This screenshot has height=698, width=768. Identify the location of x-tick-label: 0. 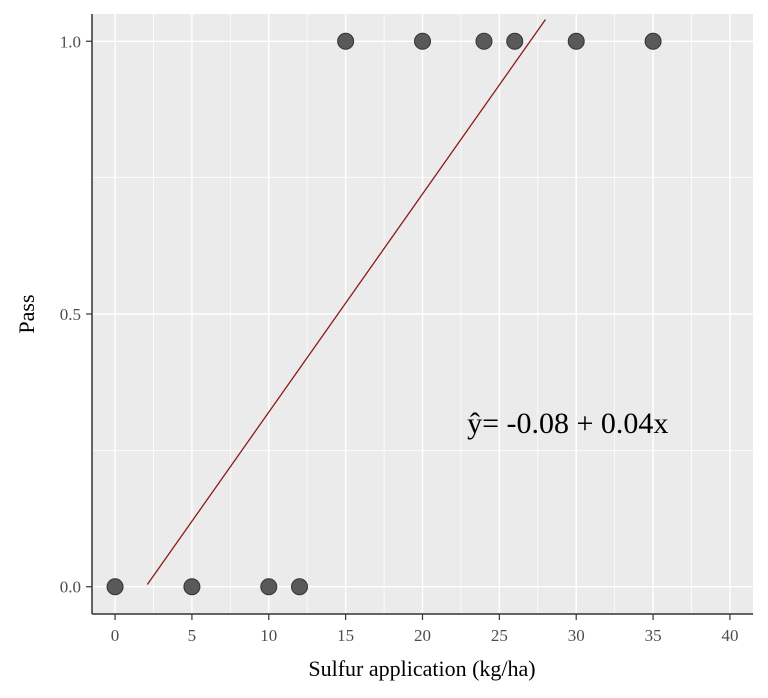
(115, 635).